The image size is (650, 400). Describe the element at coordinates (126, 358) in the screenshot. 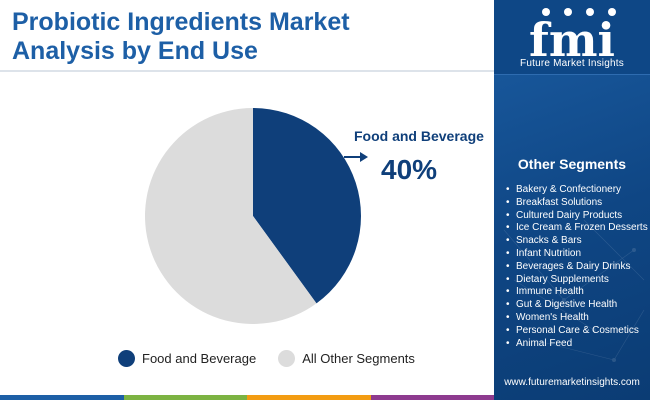

I see `legend-swatch-food-and-beverage` at that location.